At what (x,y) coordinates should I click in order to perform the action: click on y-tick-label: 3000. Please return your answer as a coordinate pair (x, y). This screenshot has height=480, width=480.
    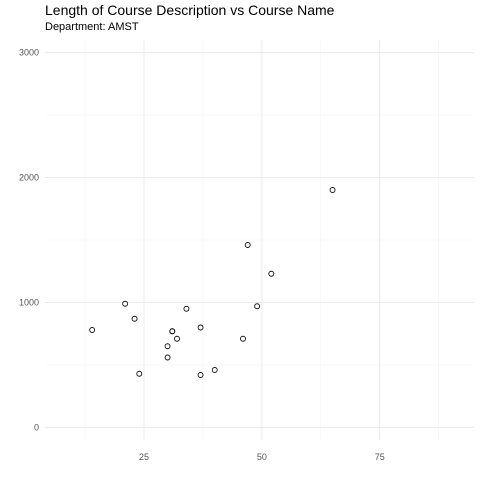
    Looking at the image, I should click on (29, 53).